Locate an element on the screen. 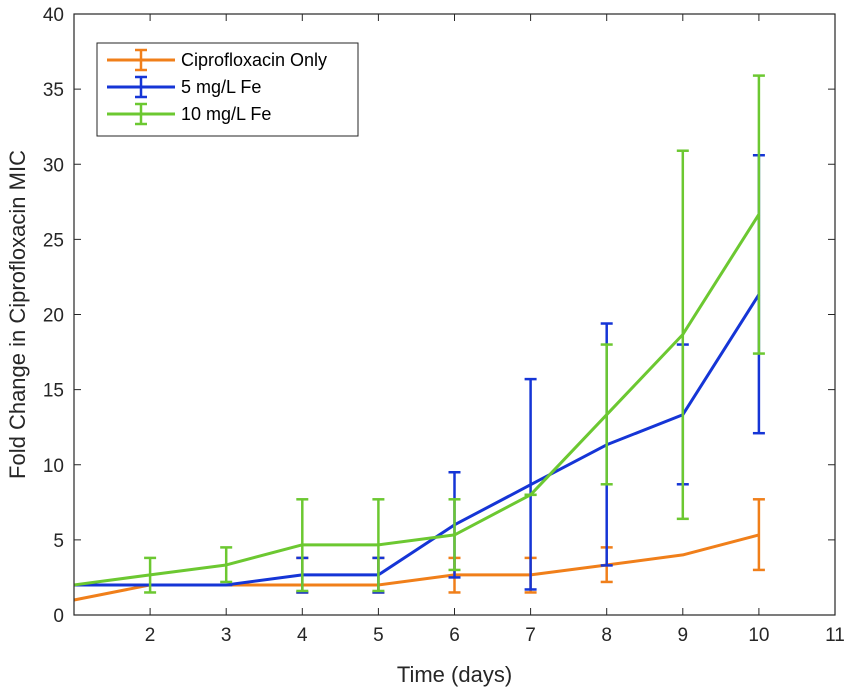 The image size is (851, 694). x-tick-label: 2 is located at coordinates (150, 635).